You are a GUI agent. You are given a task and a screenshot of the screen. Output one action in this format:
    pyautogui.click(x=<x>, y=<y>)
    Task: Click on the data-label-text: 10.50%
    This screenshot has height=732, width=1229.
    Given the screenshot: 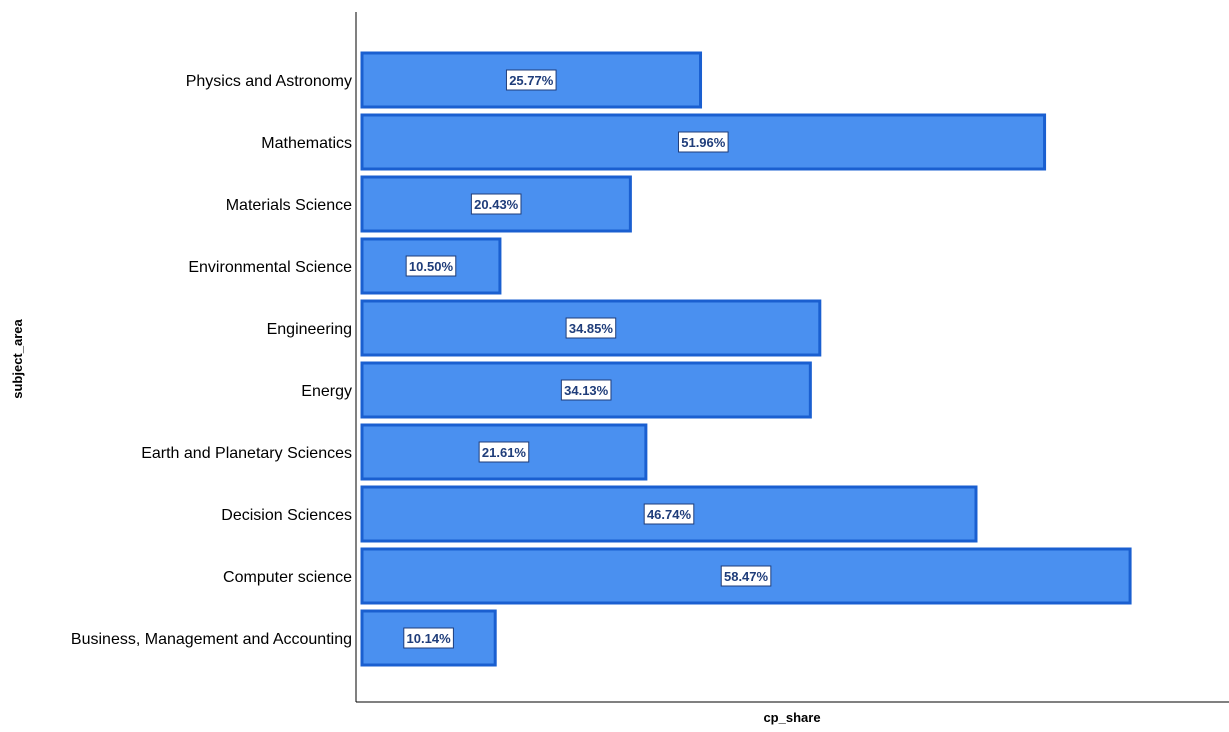 What is the action you would take?
    pyautogui.click(x=431, y=266)
    